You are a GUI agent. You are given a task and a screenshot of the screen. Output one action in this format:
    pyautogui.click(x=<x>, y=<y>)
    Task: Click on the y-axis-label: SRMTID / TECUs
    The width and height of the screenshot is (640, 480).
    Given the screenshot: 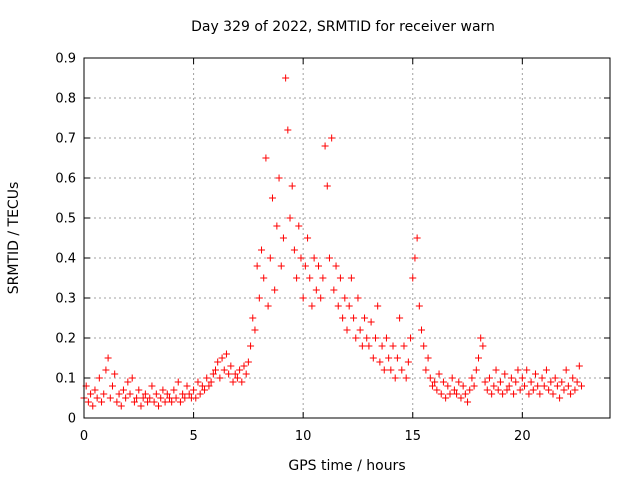 What is the action you would take?
    pyautogui.click(x=14, y=238)
    